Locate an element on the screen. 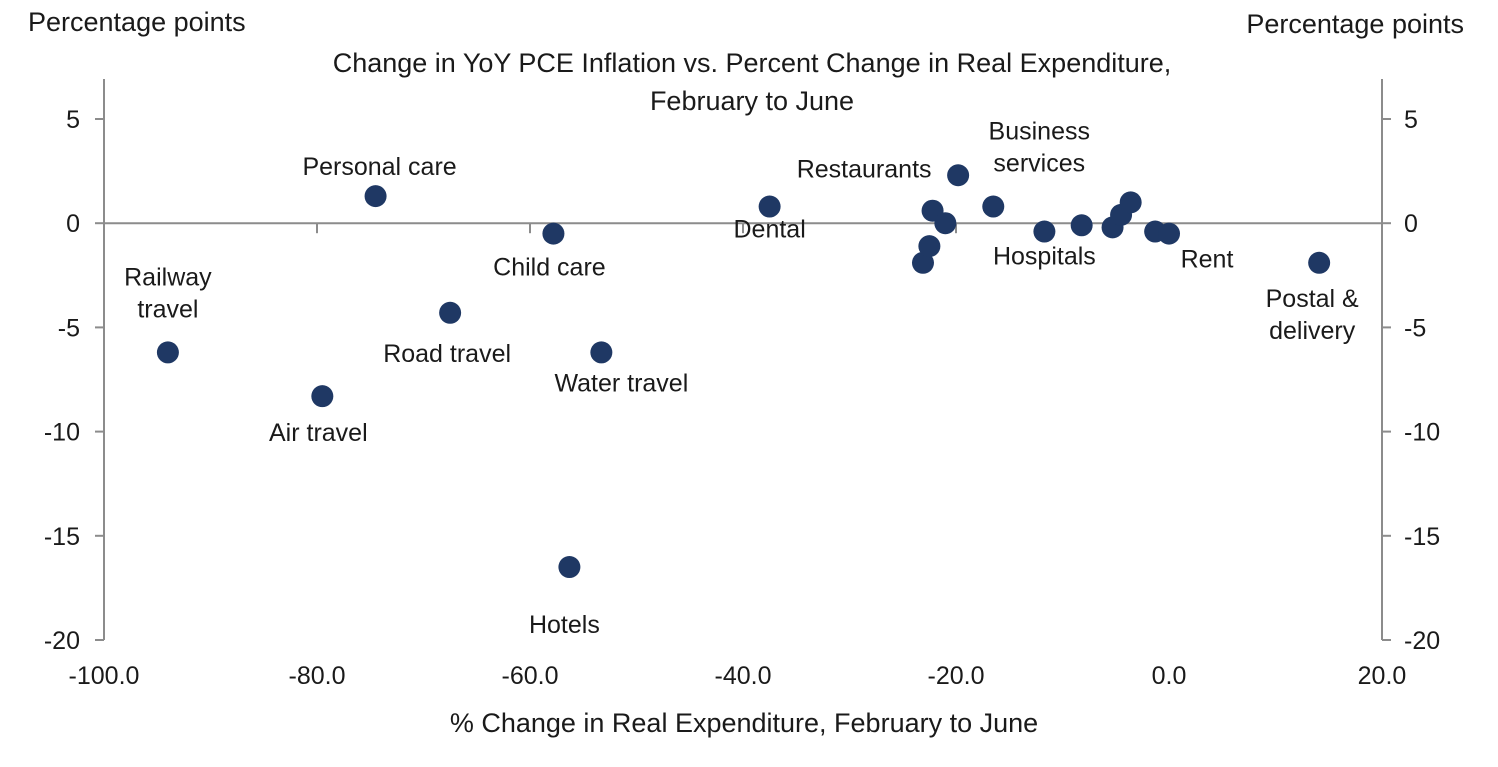 This screenshot has width=1498, height=767. data-label: Railway travel is located at coordinates (168, 293).